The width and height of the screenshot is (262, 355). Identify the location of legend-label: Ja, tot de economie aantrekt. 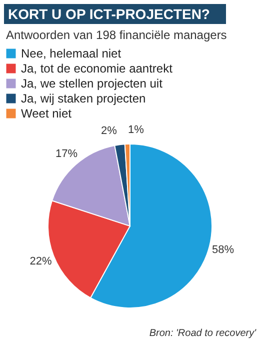
(97, 69).